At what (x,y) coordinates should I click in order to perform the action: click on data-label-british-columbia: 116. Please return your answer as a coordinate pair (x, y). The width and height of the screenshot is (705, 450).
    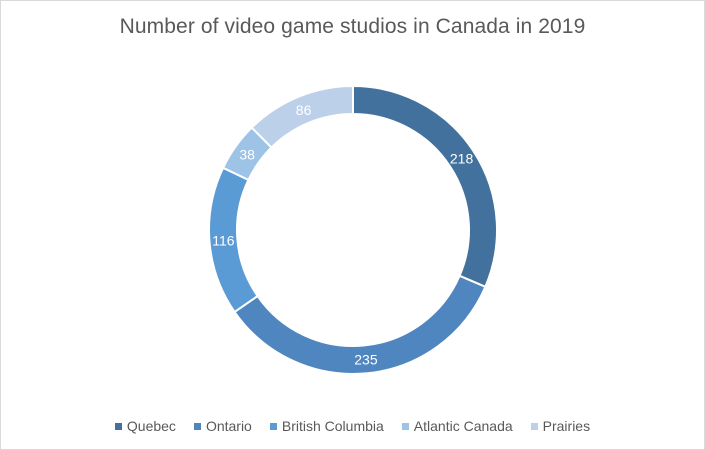
    Looking at the image, I should click on (223, 240).